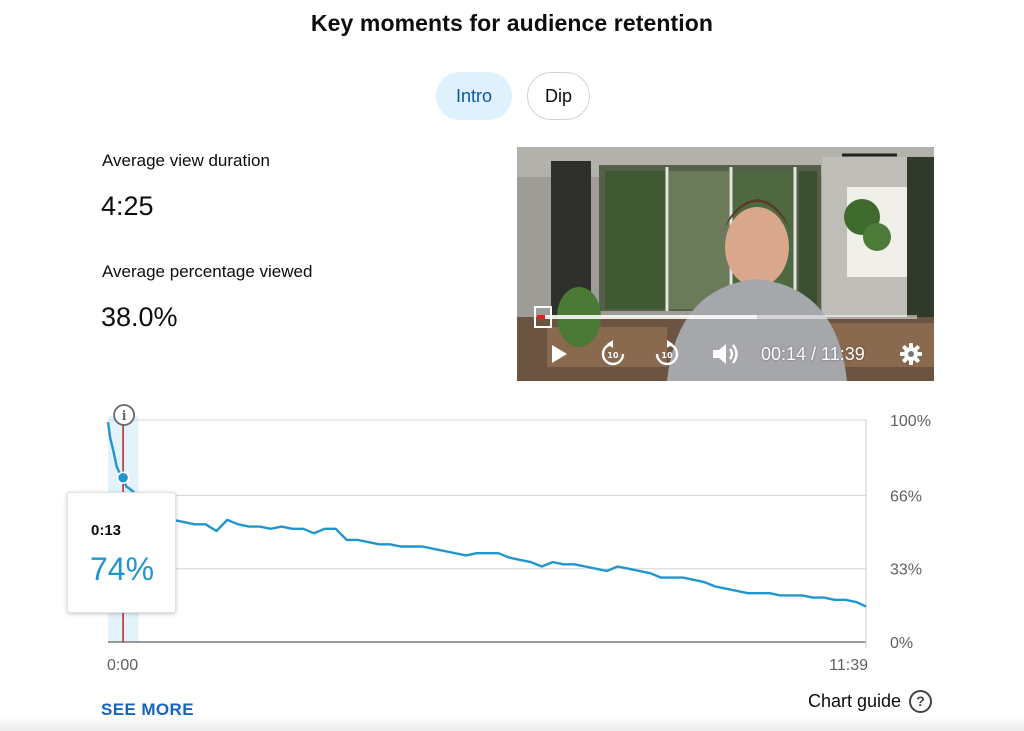 This screenshot has height=731, width=1024. What do you see at coordinates (106, 530) in the screenshot?
I see `tooltip-time: 0:13` at bounding box center [106, 530].